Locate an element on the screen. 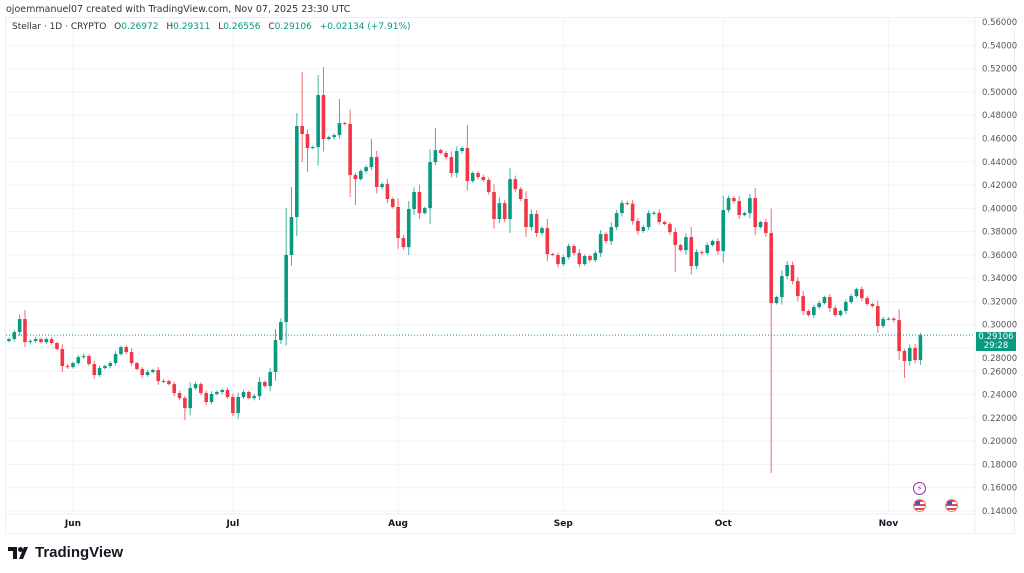 Image resolution: width=1024 pixels, height=573 pixels. price-tick-label: 0.36000 is located at coordinates (999, 256).